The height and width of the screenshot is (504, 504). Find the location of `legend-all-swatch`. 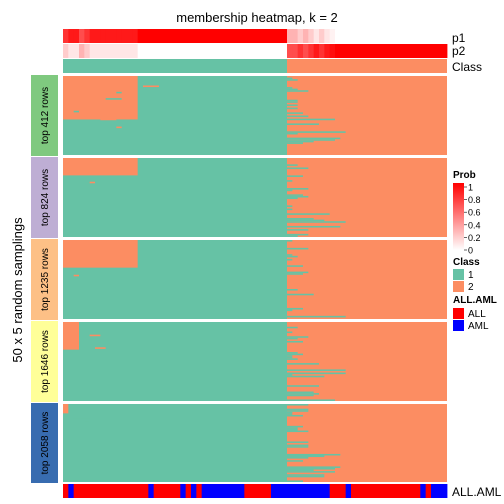

legend-all-swatch is located at coordinates (458, 313).